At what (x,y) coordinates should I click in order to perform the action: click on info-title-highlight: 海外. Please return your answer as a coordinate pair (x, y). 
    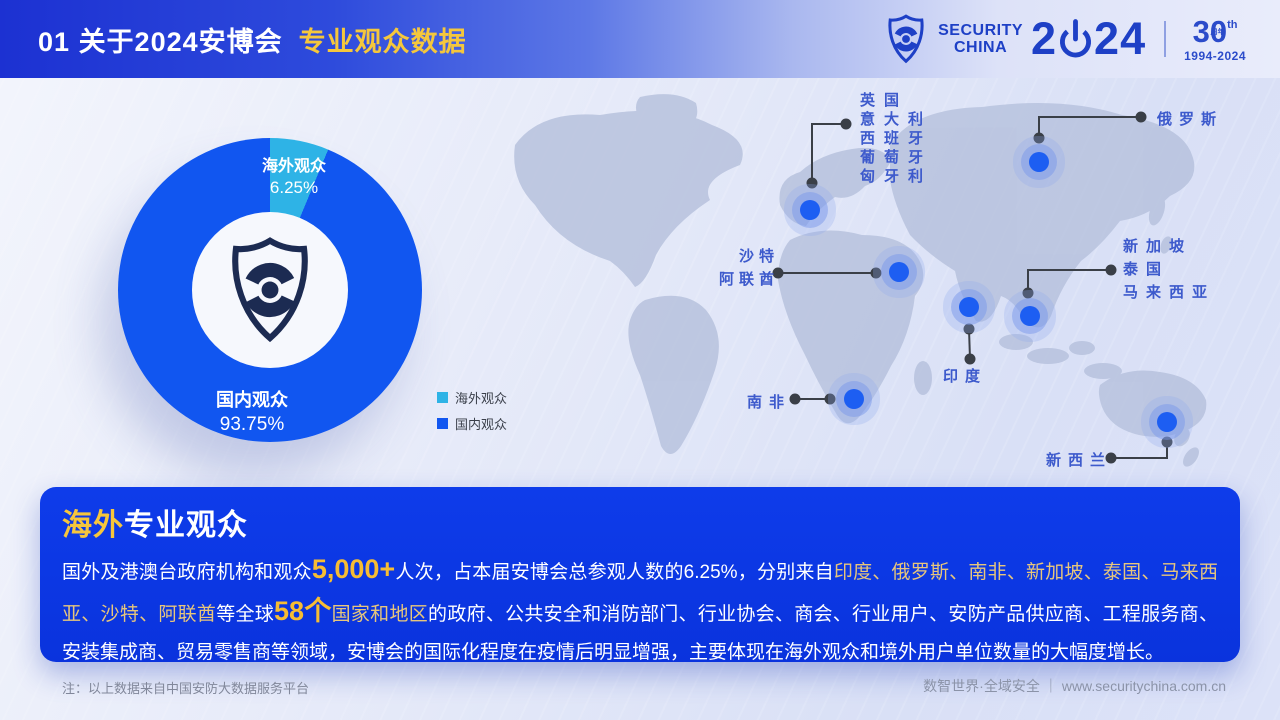
    Looking at the image, I should click on (93, 525).